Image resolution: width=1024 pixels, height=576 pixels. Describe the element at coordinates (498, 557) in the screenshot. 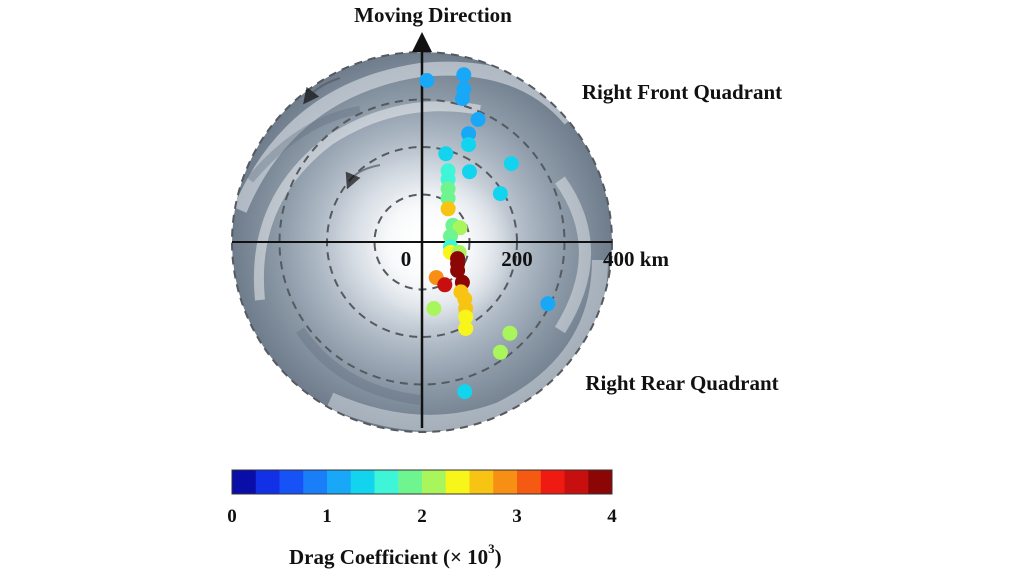

I see `colorbar-label-close: )` at that location.